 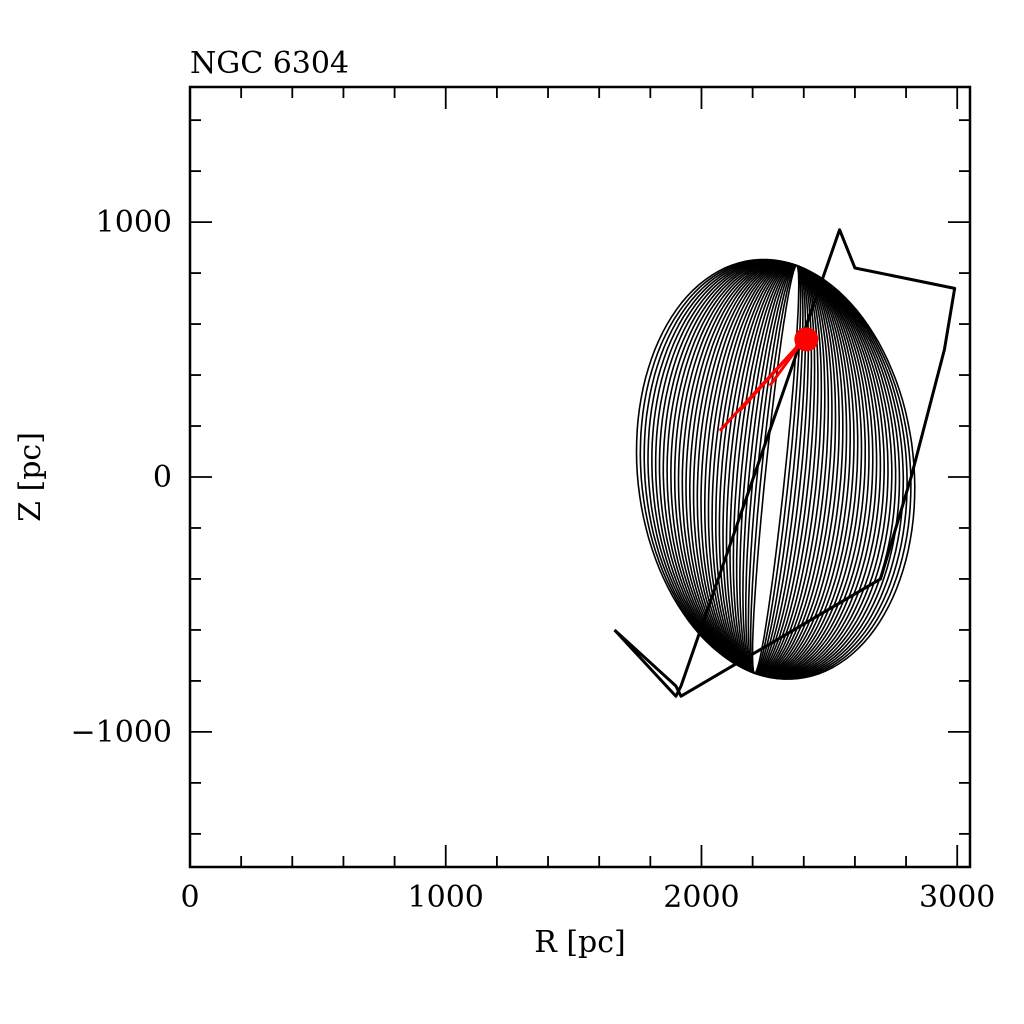 What do you see at coordinates (189, 897) in the screenshot?
I see `x-tick-label: 0` at bounding box center [189, 897].